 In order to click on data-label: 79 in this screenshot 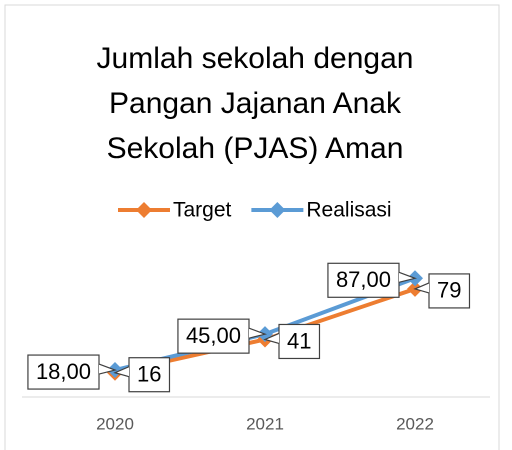, I will do `click(442, 291)`.